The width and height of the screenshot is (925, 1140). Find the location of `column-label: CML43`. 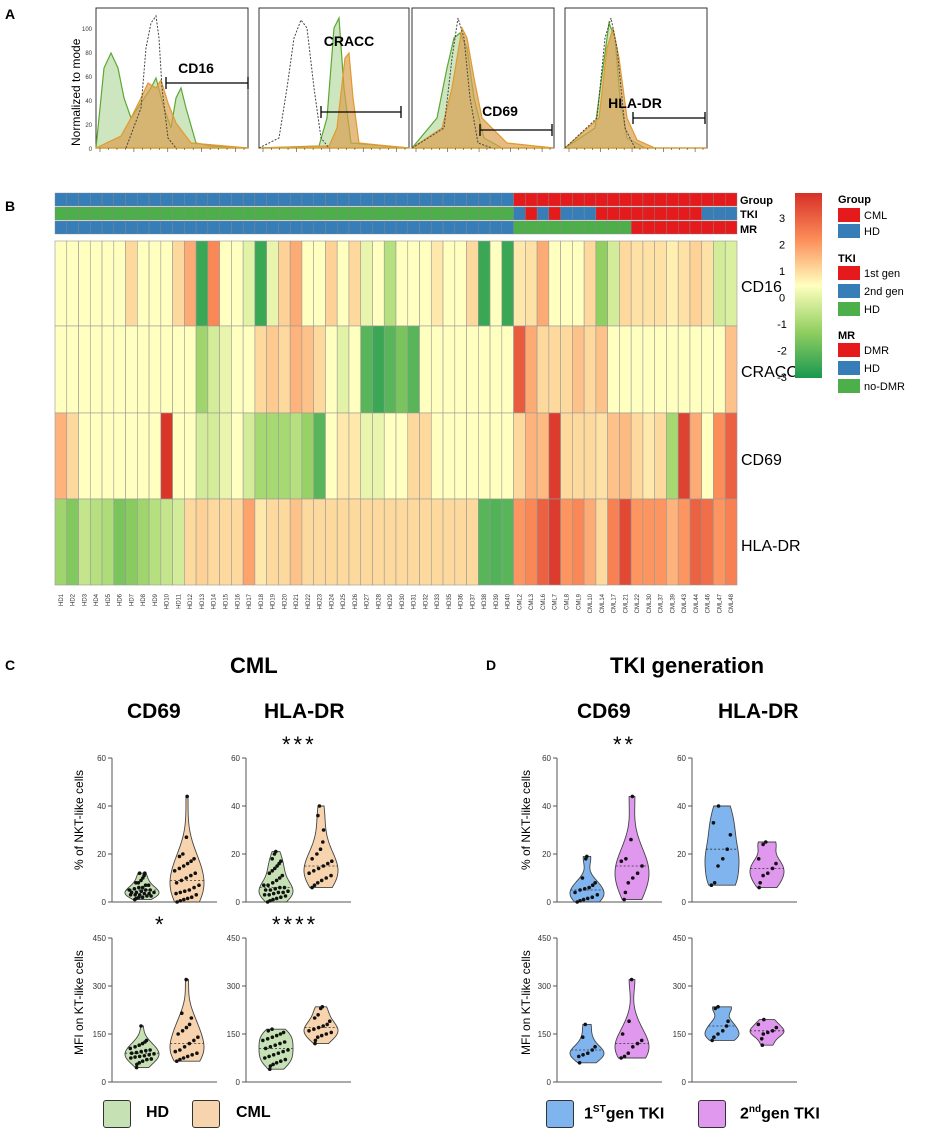

column-label: CML43 is located at coordinates (685, 603).